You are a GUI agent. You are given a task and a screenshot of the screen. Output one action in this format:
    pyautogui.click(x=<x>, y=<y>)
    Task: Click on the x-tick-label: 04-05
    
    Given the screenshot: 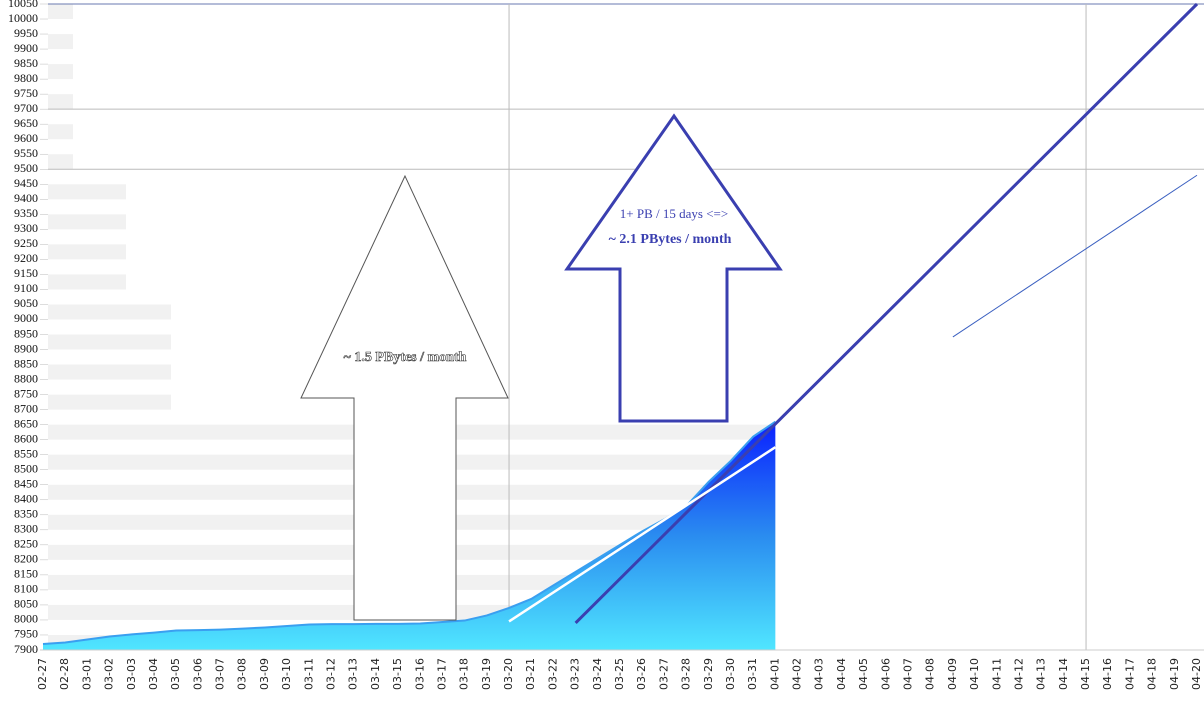 What is the action you would take?
    pyautogui.click(x=863, y=674)
    